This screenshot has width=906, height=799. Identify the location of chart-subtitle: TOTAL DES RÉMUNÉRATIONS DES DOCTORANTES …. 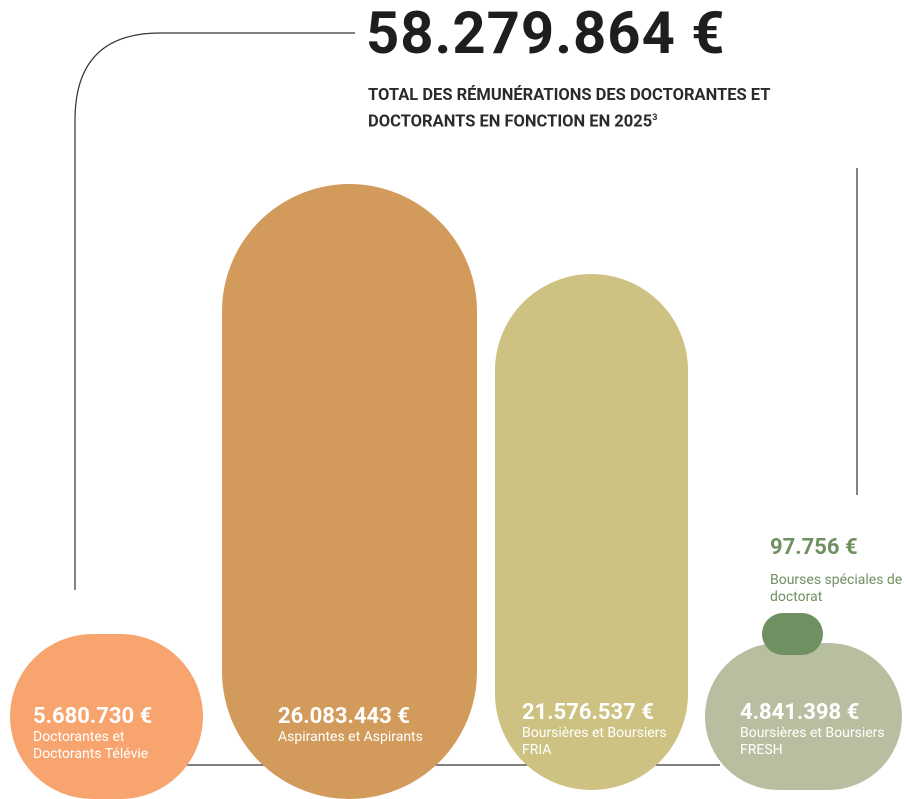
(618, 109).